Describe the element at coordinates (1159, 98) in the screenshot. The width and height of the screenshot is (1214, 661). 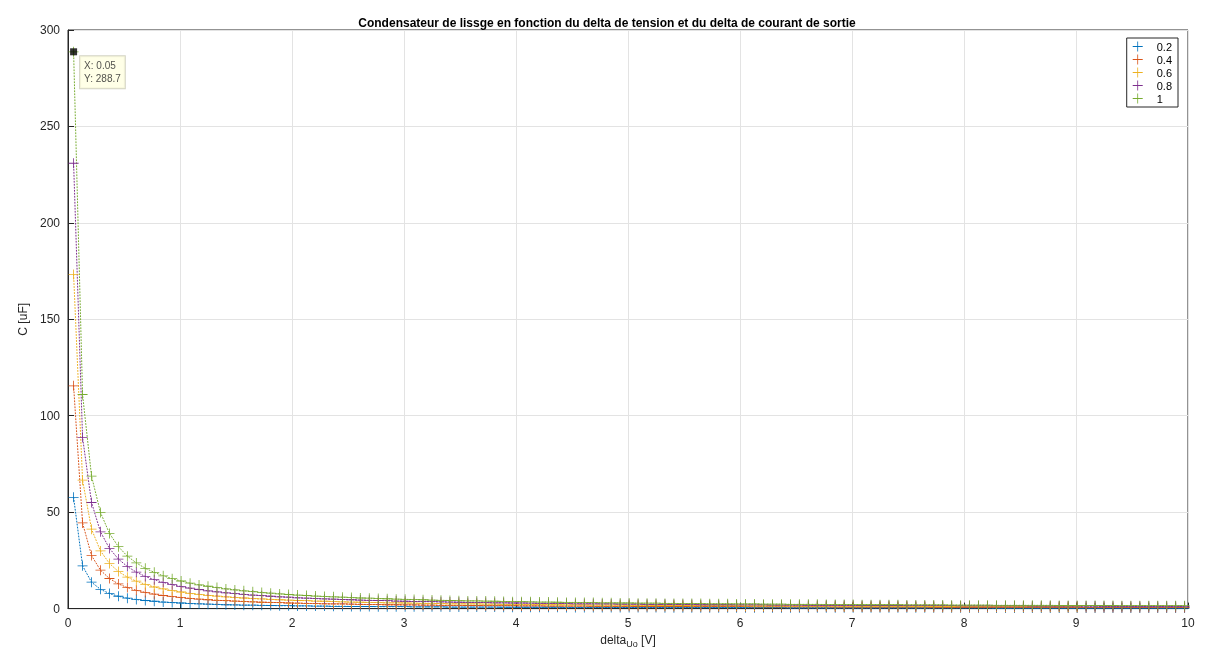
I see `legend-label: 1` at that location.